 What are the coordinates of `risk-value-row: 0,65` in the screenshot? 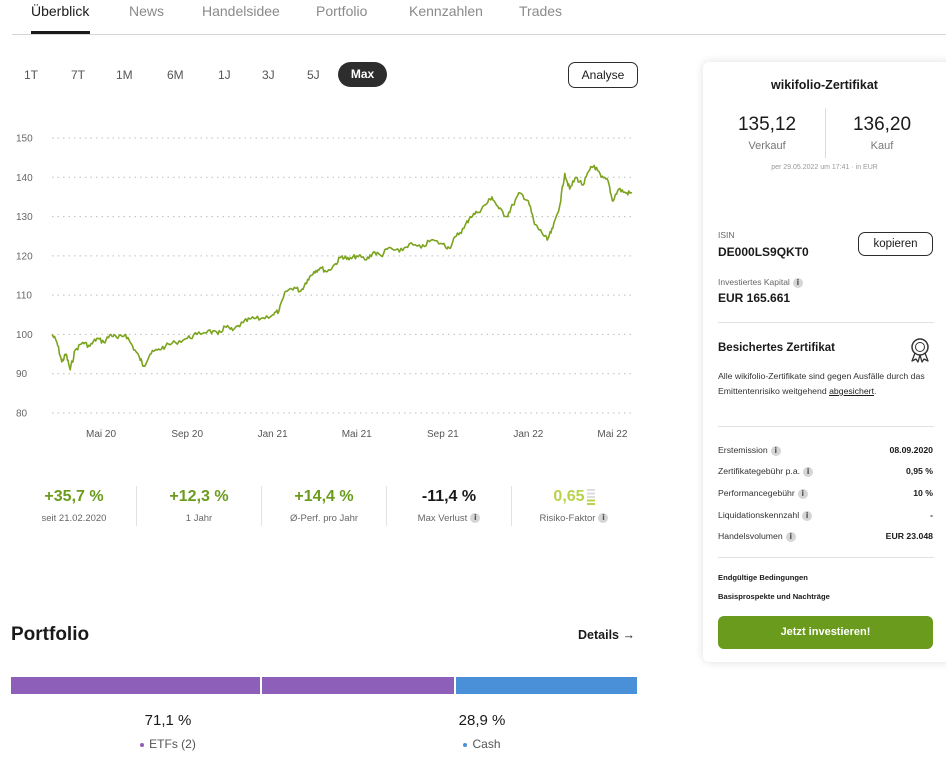 It's located at (574, 497).